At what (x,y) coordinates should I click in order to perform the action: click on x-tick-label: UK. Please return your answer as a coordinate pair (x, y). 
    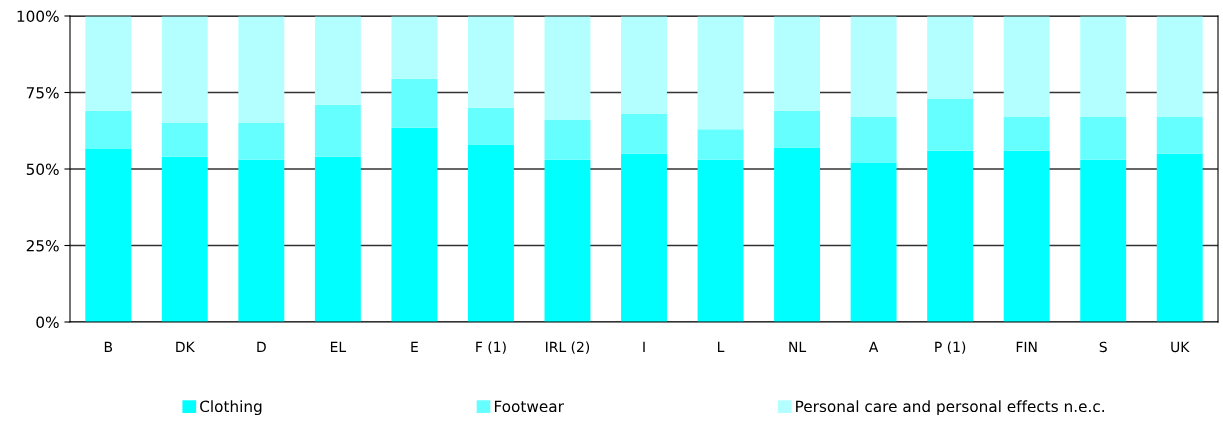
    Looking at the image, I should click on (1180, 347).